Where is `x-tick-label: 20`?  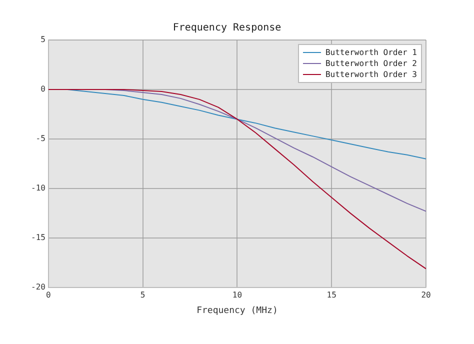
x-tick-label: 20 is located at coordinates (426, 295).